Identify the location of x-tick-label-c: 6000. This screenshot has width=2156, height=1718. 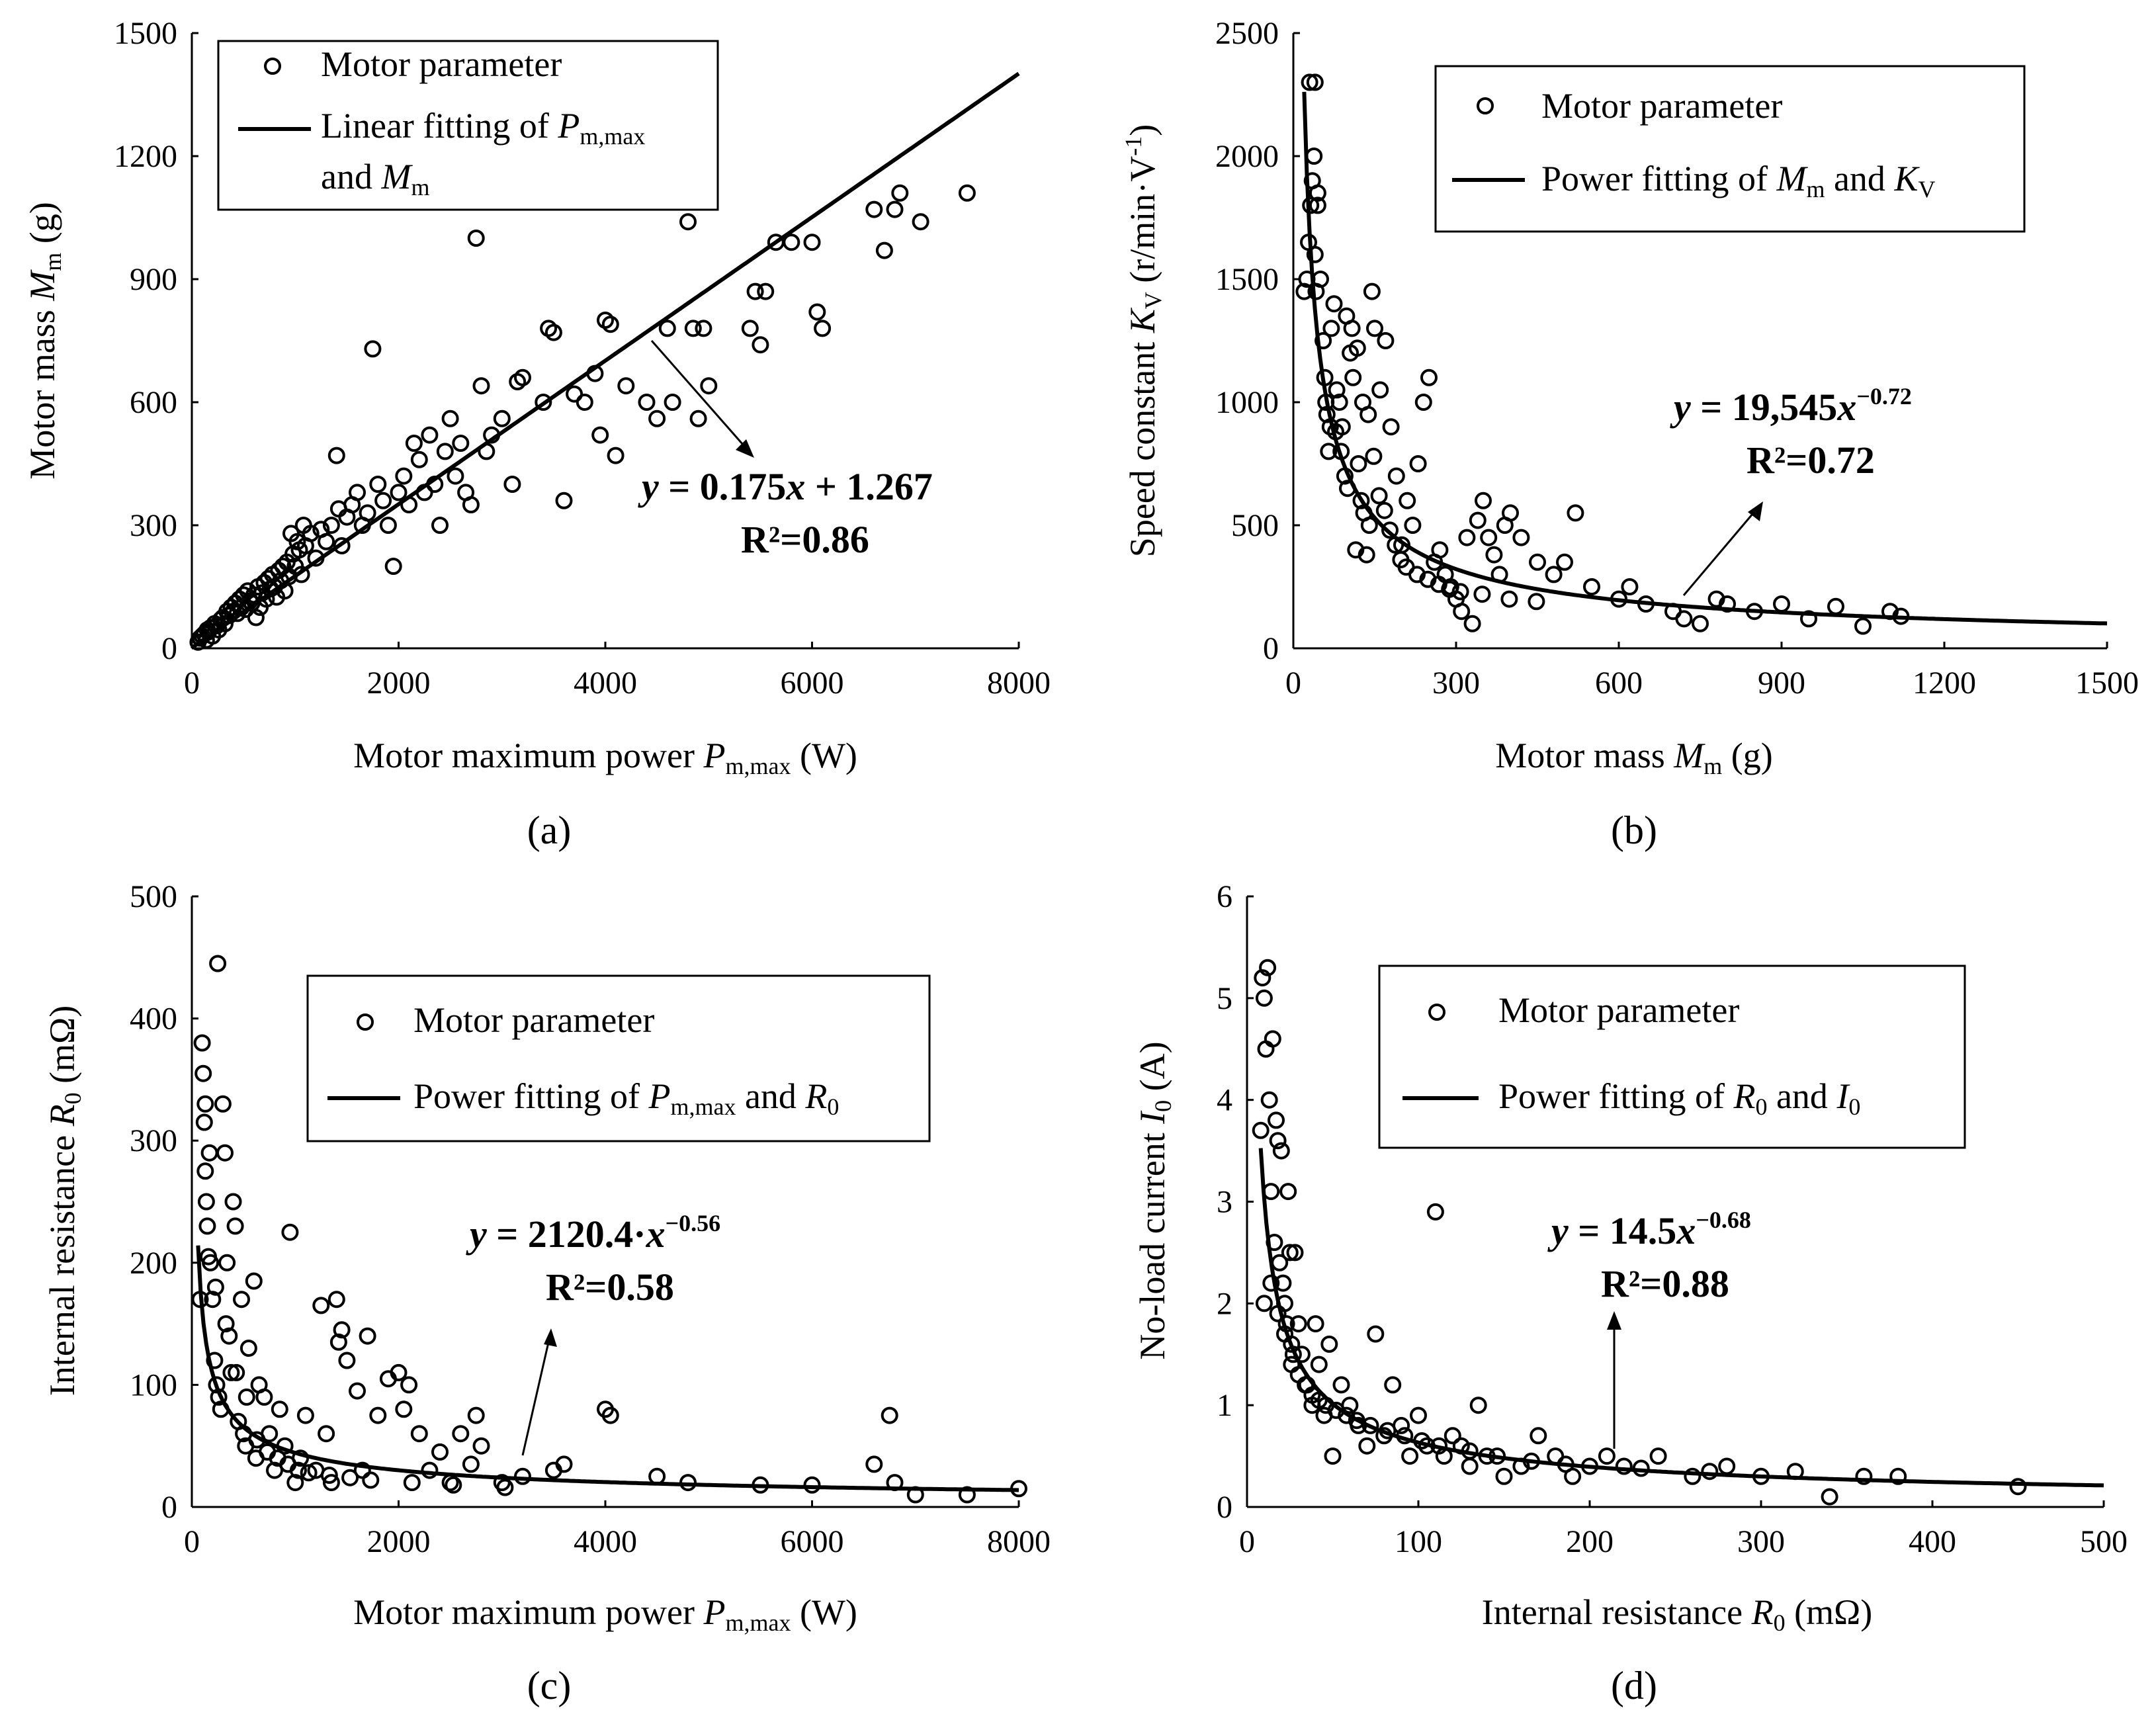
(812, 1541).